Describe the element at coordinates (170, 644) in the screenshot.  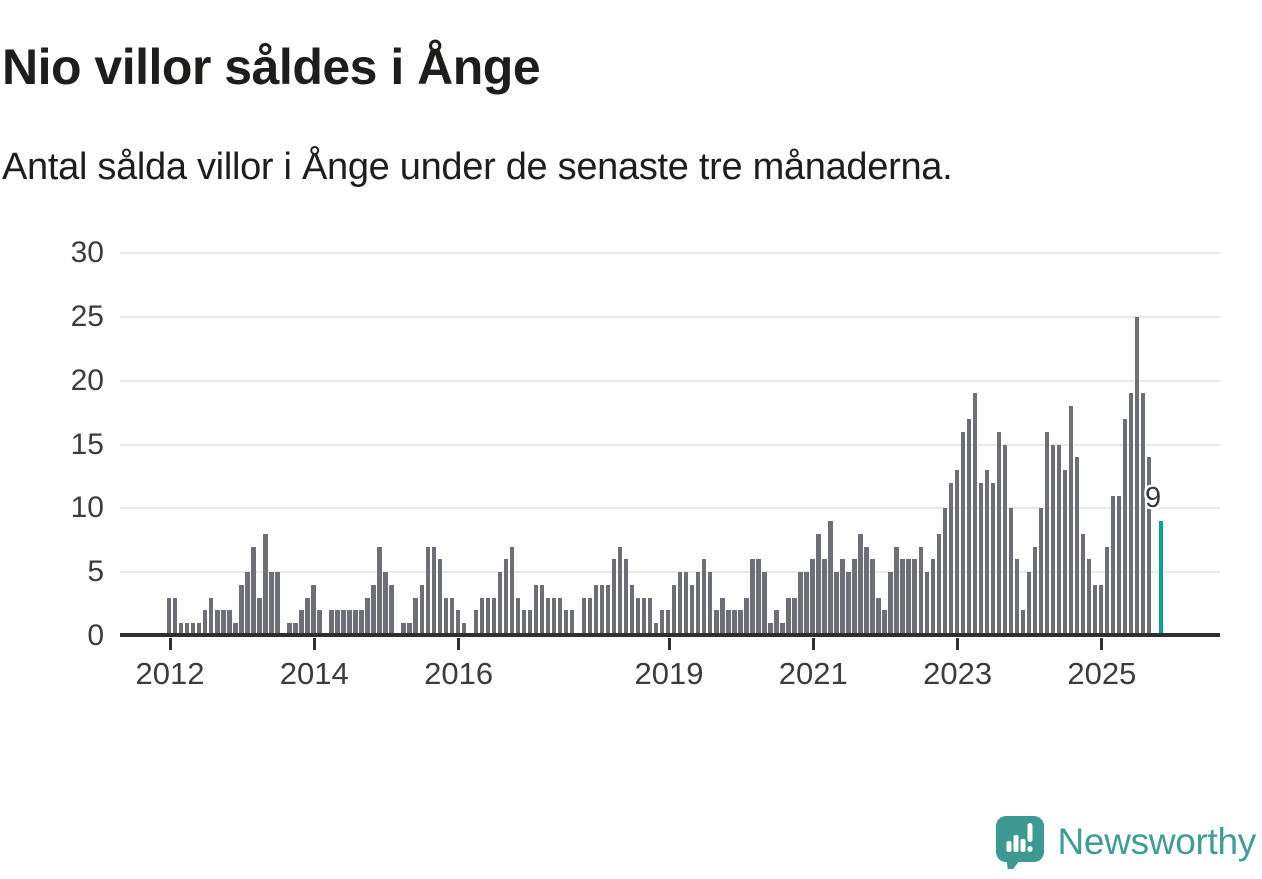
I see `x-tick-2012` at that location.